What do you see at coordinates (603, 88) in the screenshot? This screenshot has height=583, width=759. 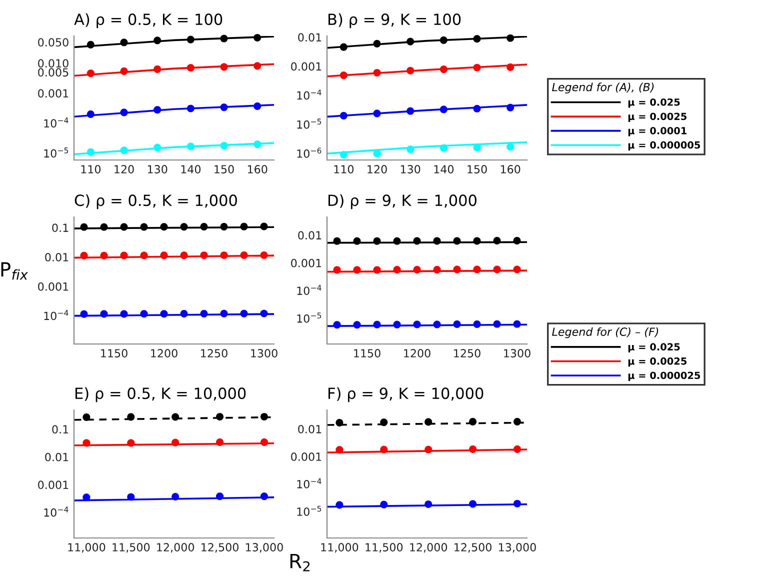 I see `legend-title: Legend for (A), (B)` at bounding box center [603, 88].